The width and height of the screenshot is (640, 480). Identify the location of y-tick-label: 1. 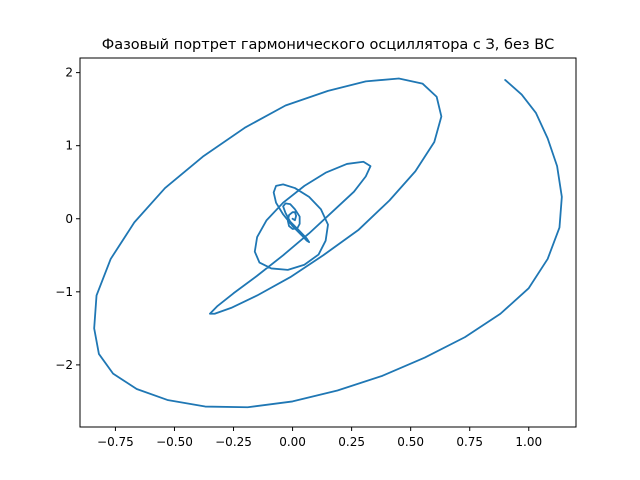
(69, 146).